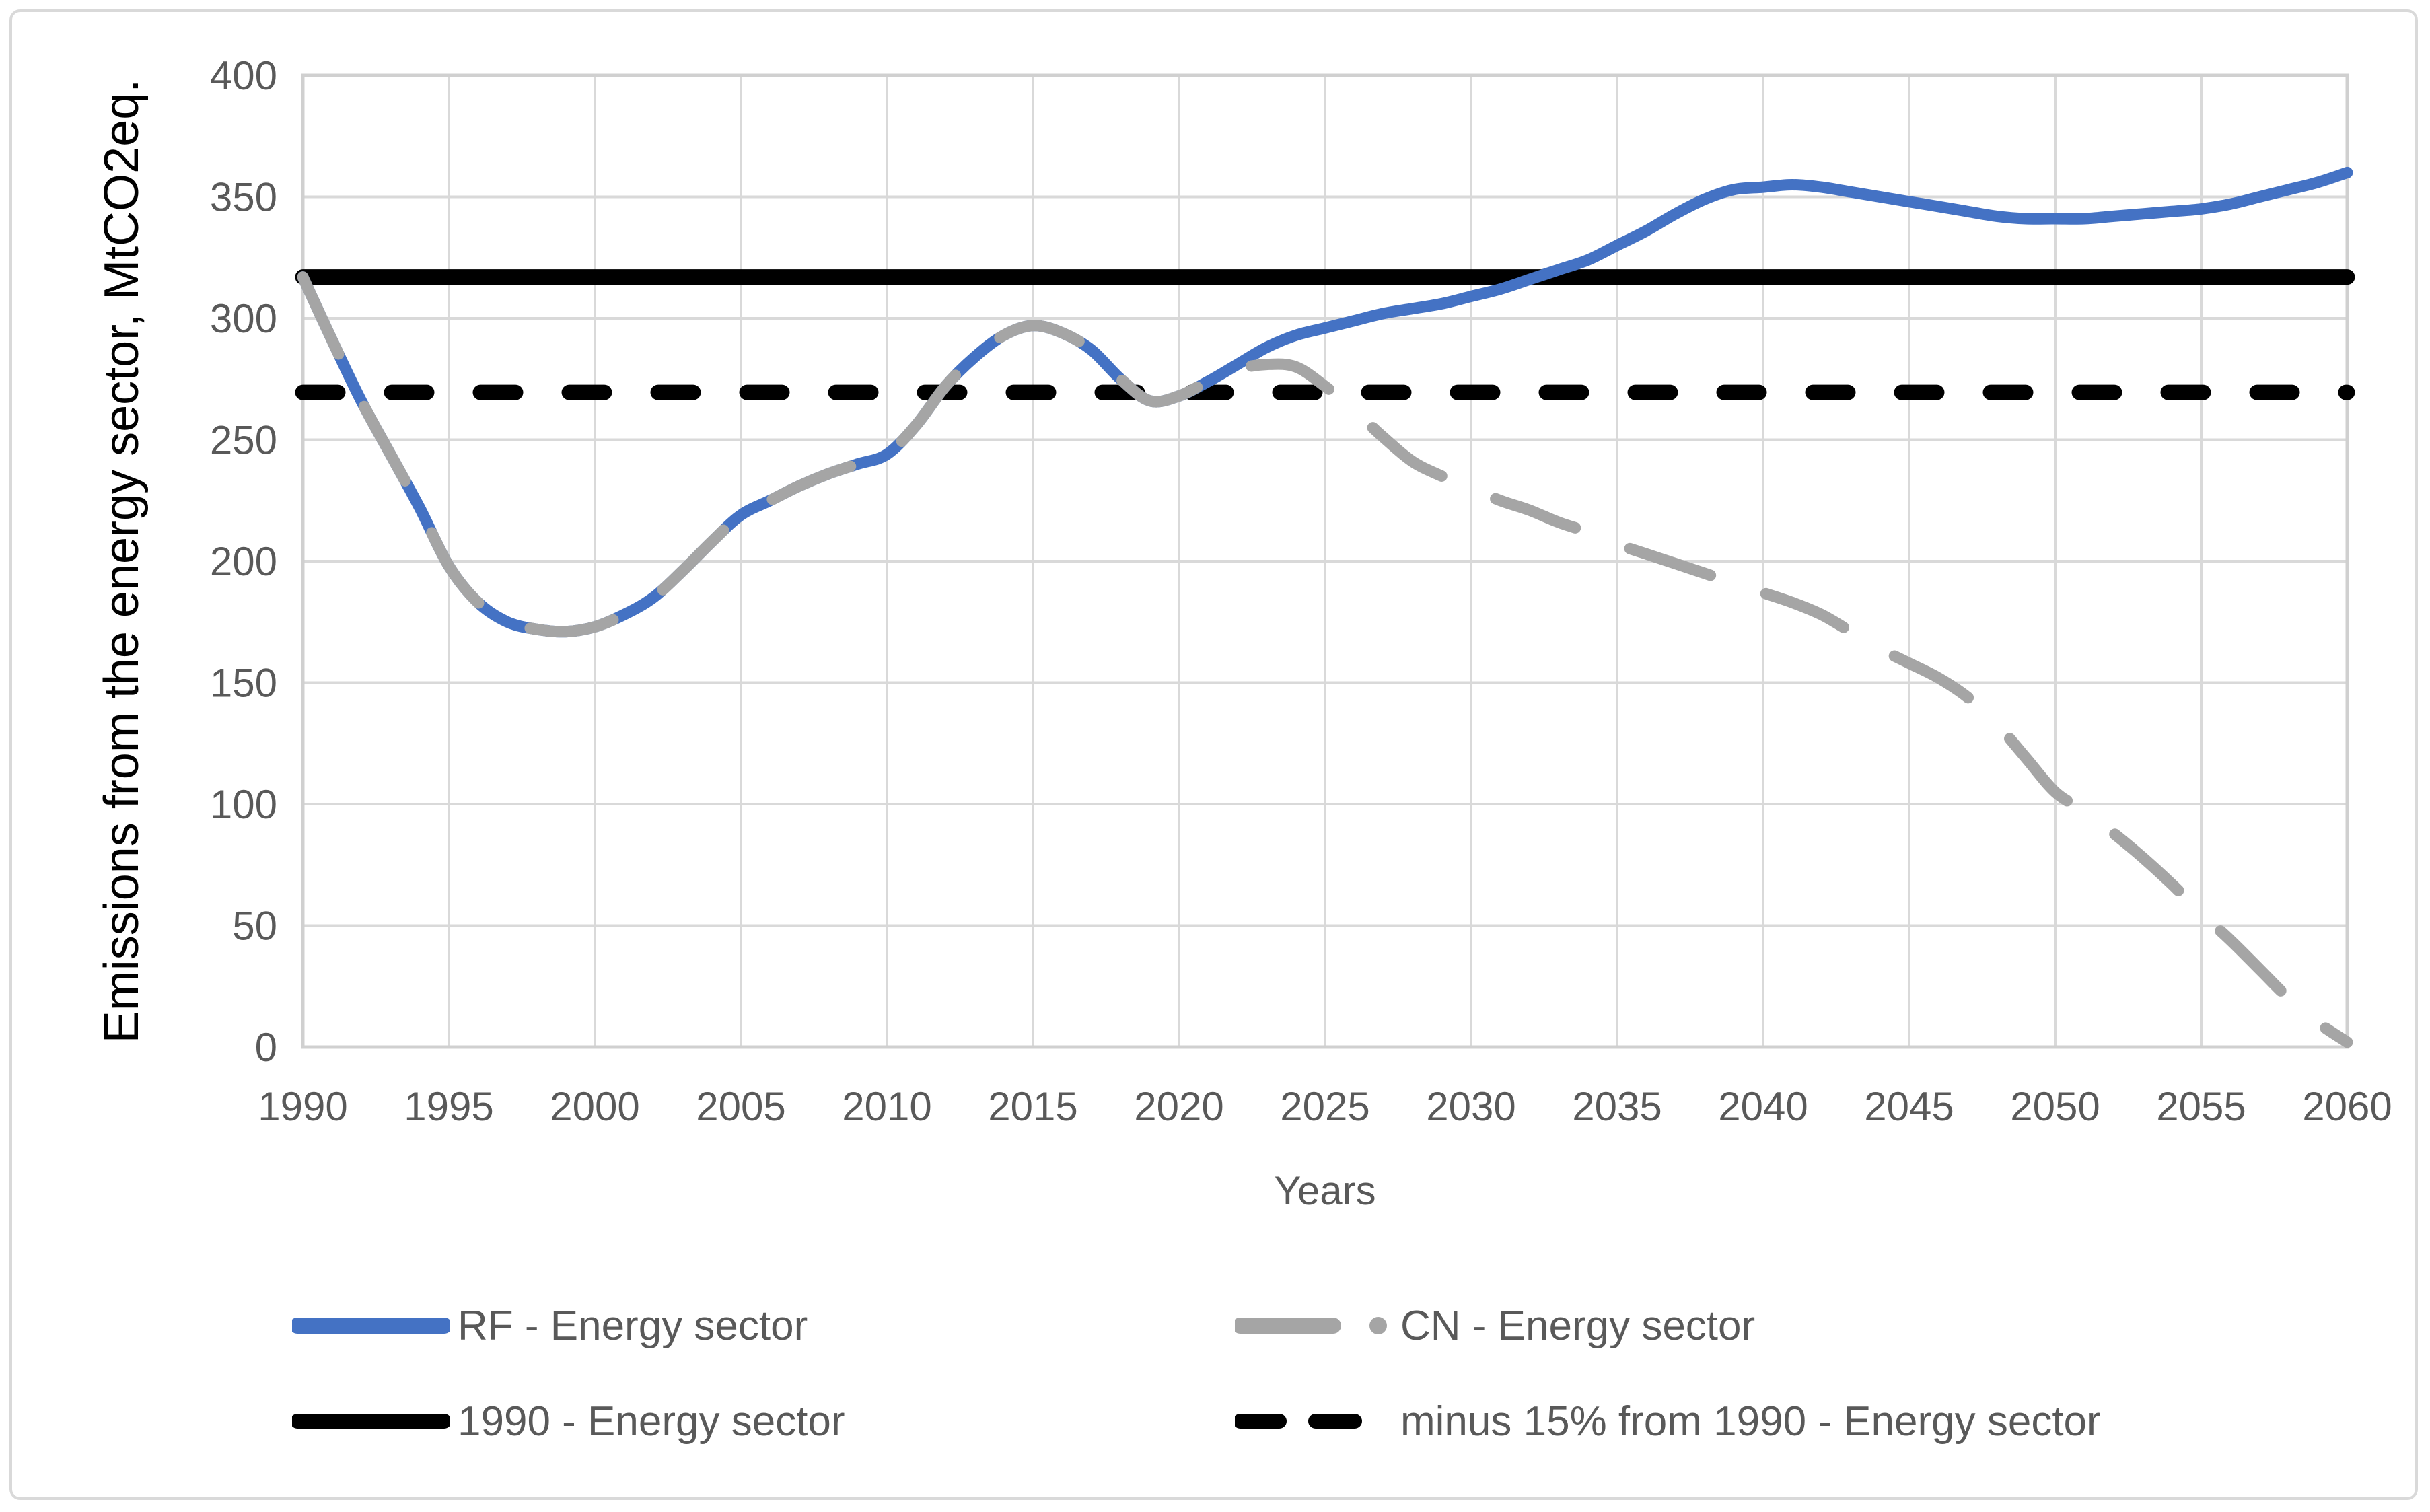 This screenshot has height=1512, width=2430. Describe the element at coordinates (1617, 1106) in the screenshot. I see `x-tick-label: 2035` at that location.